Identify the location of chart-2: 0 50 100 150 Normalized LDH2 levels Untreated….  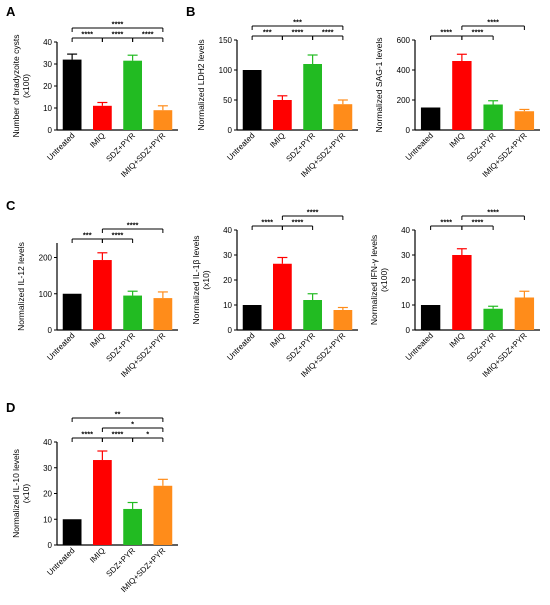
(277, 98).